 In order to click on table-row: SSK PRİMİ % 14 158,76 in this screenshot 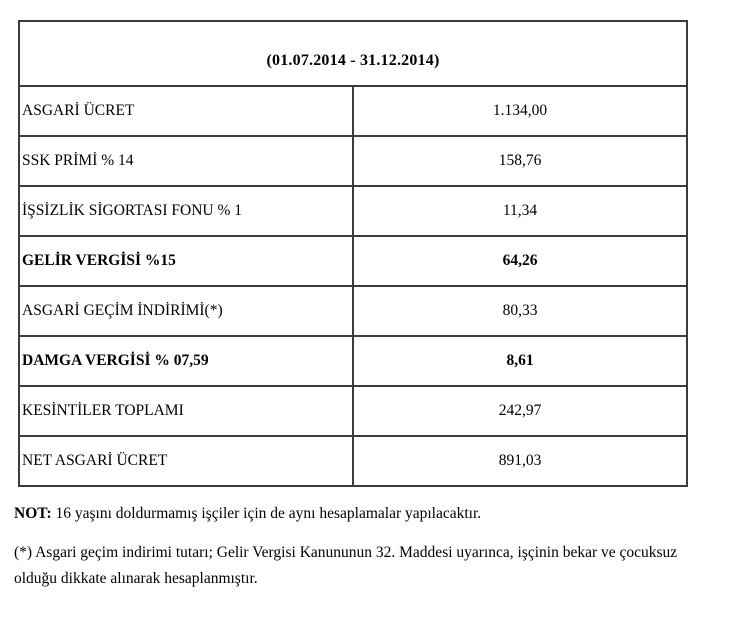, I will do `click(353, 161)`.